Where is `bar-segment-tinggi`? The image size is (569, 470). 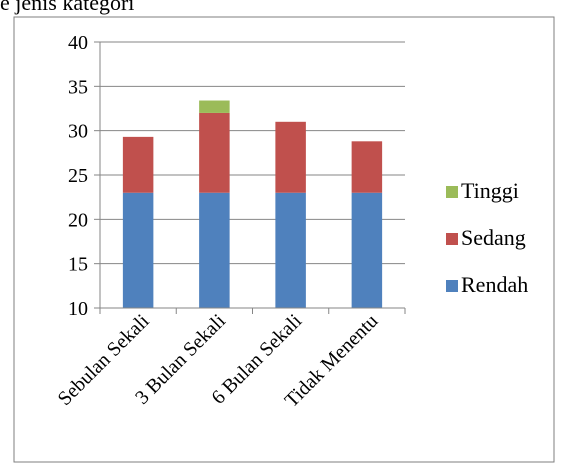 bar-segment-tinggi is located at coordinates (214, 106).